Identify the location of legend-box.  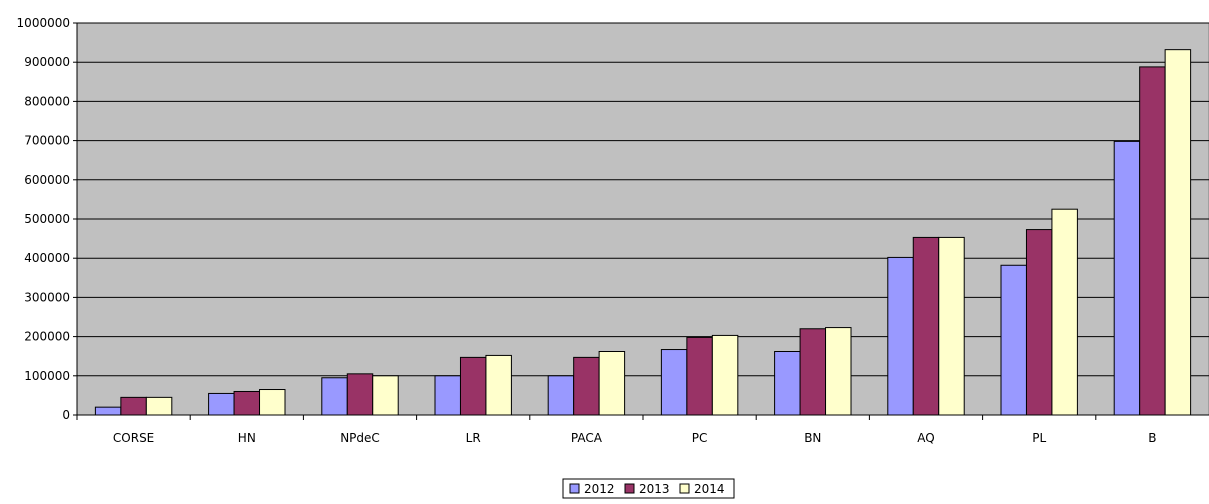
(648, 488).